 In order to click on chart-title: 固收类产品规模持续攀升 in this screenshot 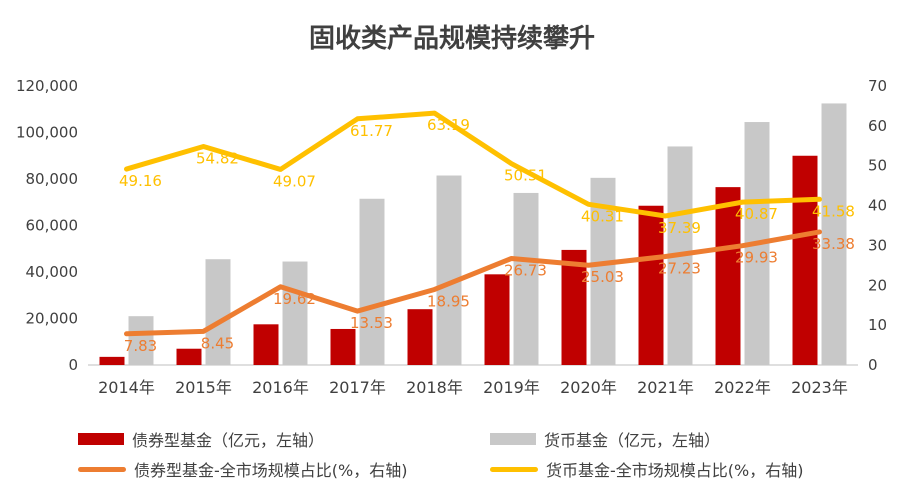, I will do `click(451, 39)`.